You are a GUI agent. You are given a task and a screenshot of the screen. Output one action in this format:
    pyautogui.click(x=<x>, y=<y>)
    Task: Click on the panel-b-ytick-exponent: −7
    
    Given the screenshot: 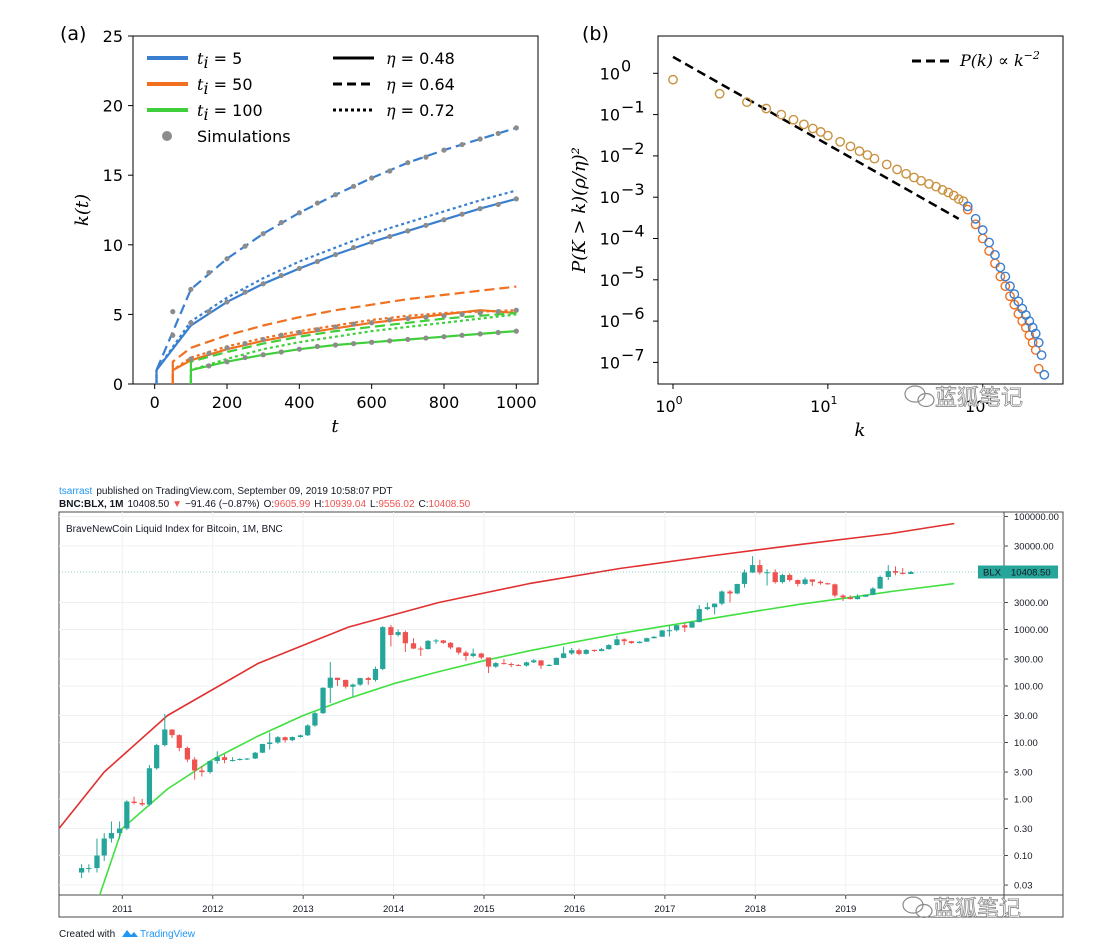 What is the action you would take?
    pyautogui.click(x=633, y=354)
    